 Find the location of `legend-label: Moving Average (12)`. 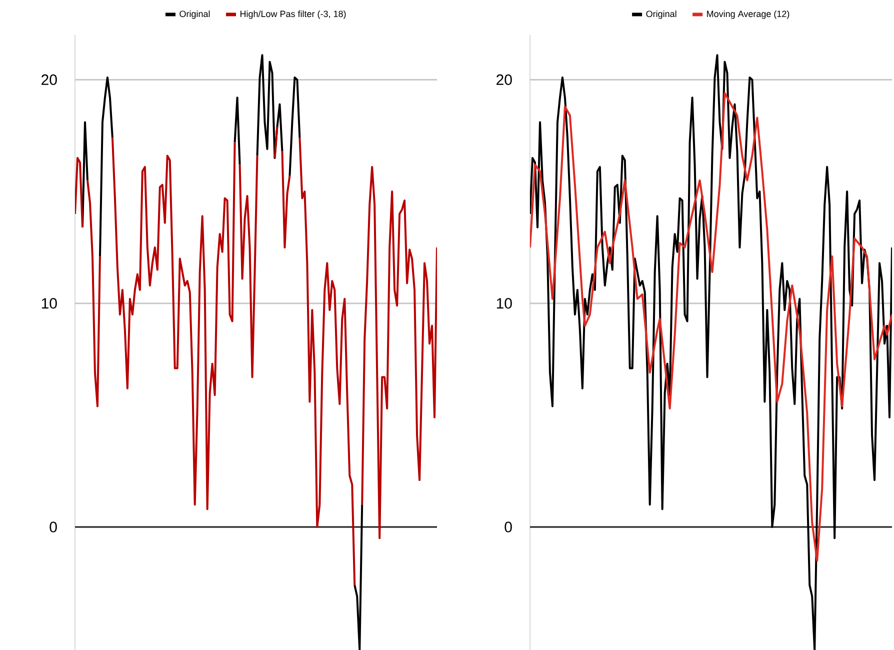

legend-label: Moving Average (12) is located at coordinates (748, 14).